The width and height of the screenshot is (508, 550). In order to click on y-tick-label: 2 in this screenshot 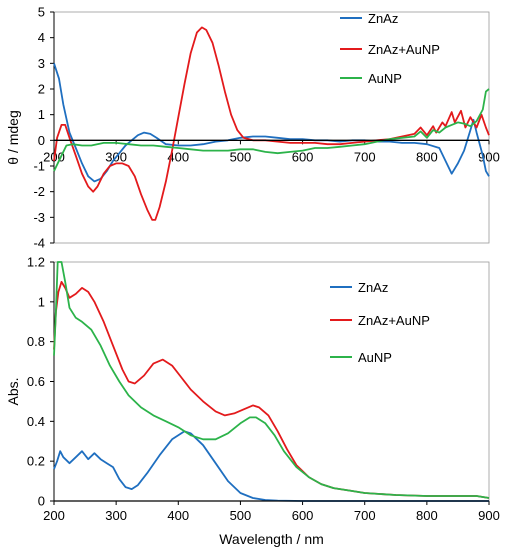, I will do `click(41, 89)`.